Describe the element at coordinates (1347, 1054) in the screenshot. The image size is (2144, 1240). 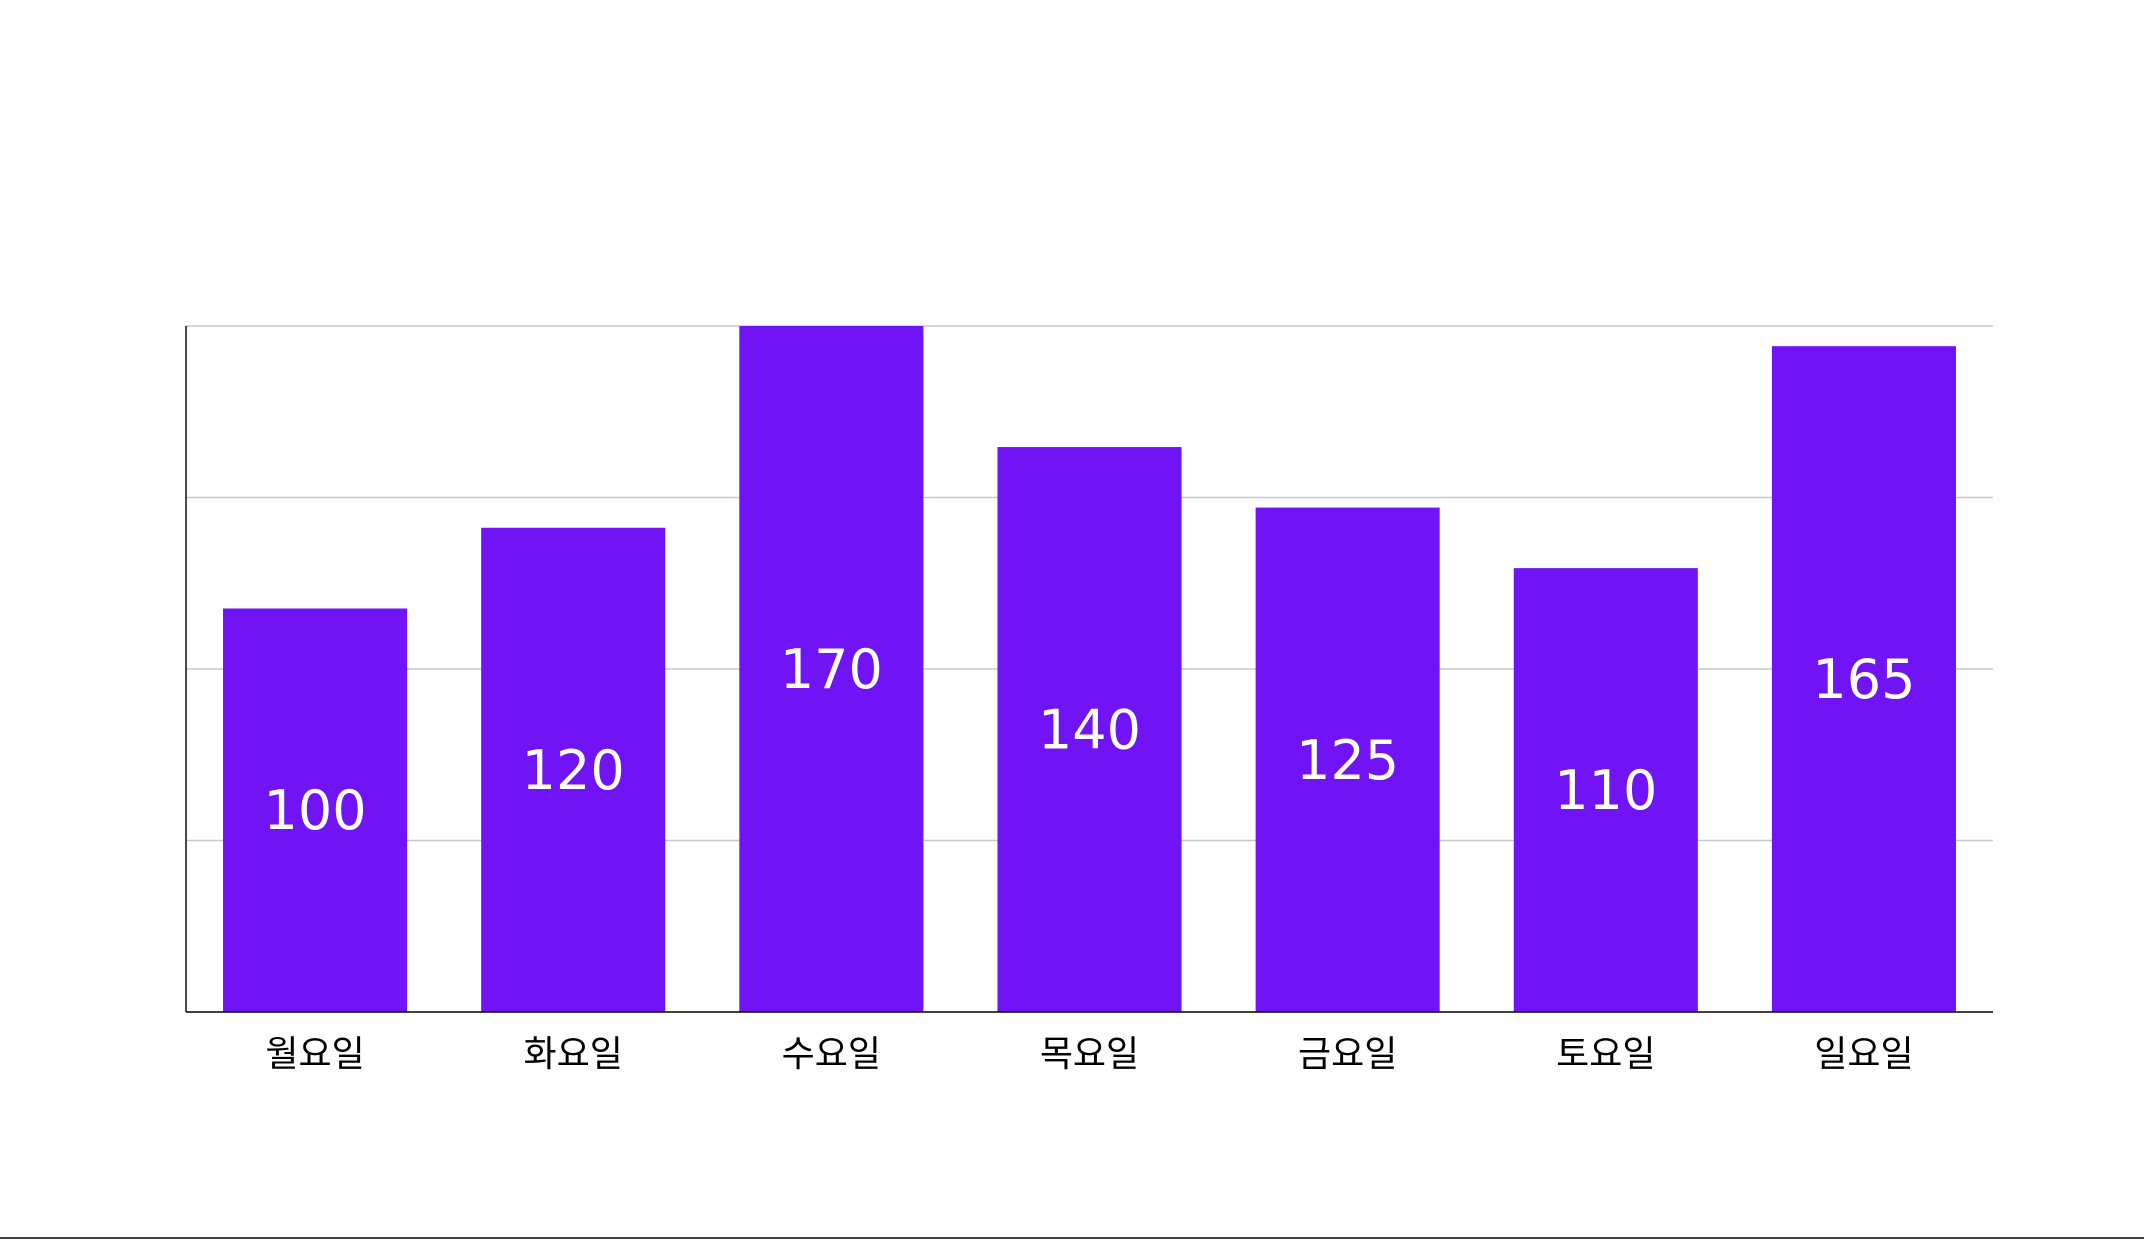
I see `x-tick-label: 금요일` at that location.